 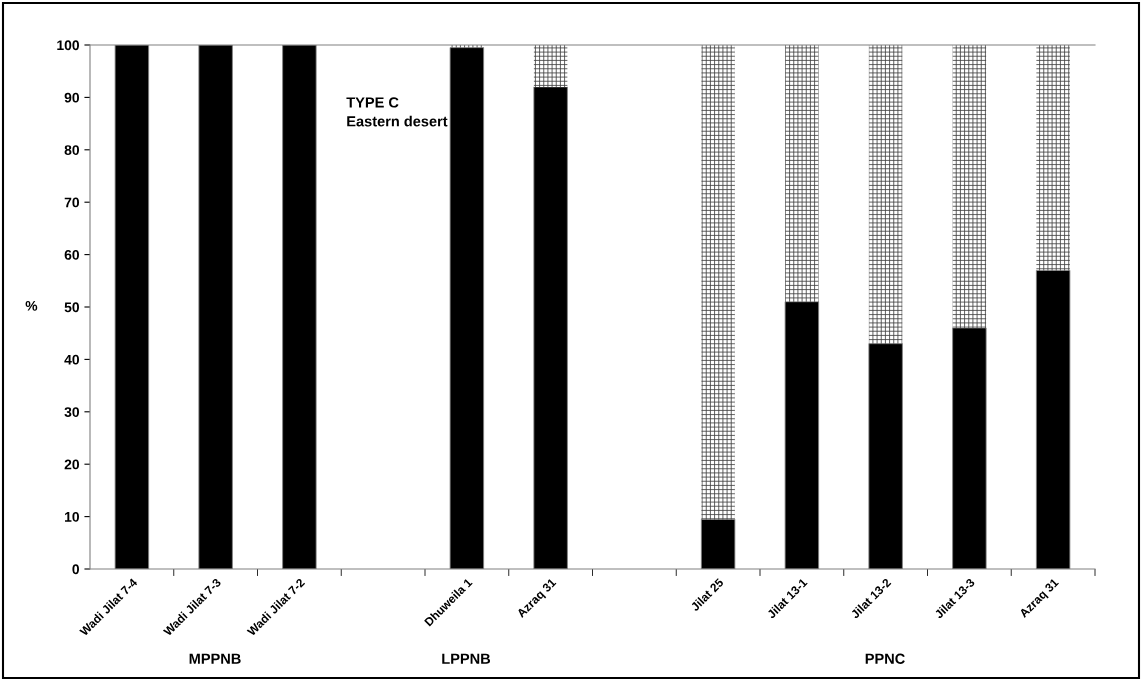 What do you see at coordinates (397, 112) in the screenshot?
I see `annotation: TYPE C Eastern desert` at bounding box center [397, 112].